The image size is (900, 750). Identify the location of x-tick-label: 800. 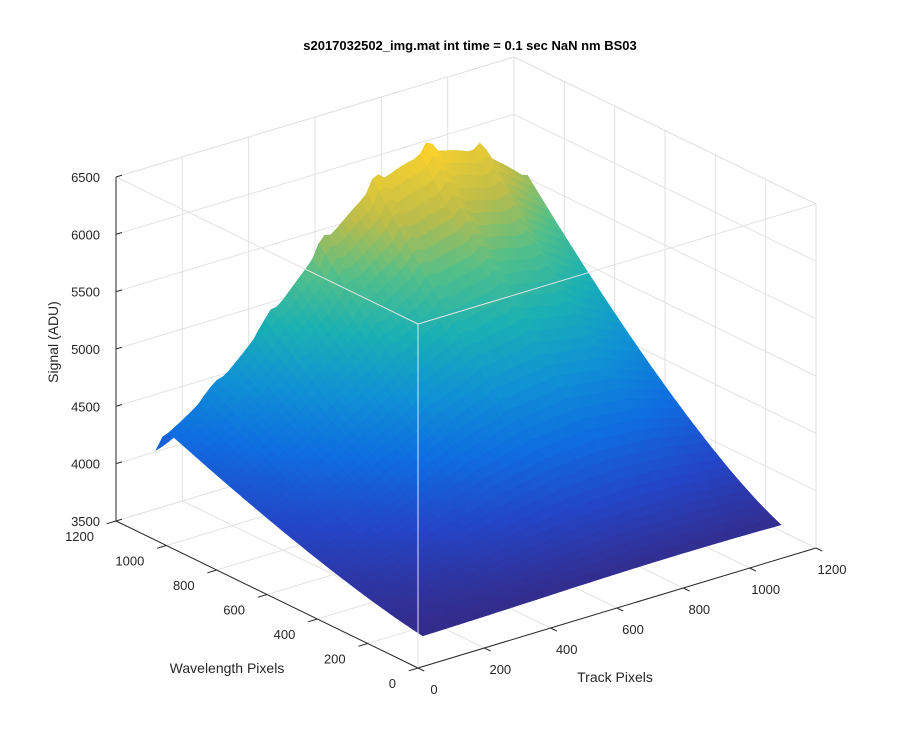
(699, 609).